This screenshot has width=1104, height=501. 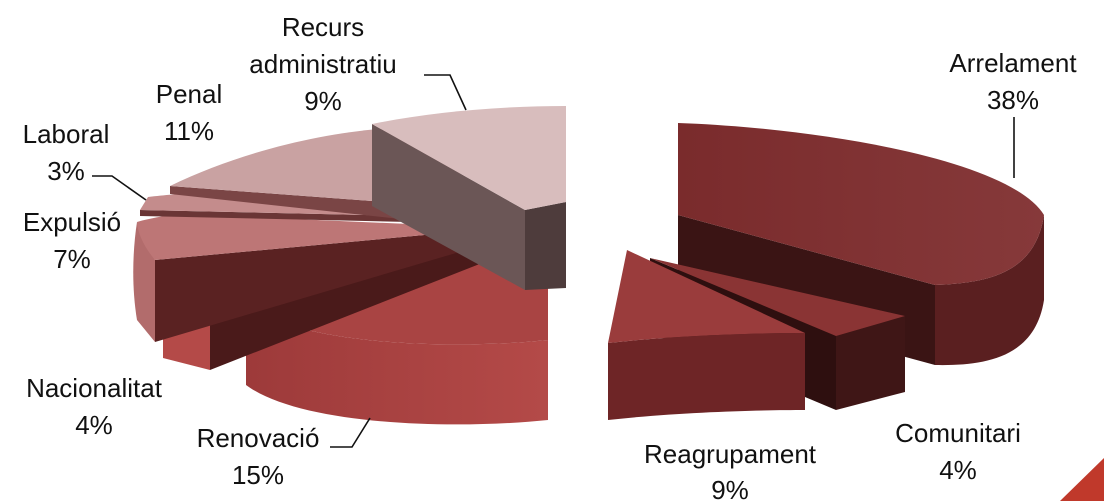 What do you see at coordinates (94, 388) in the screenshot?
I see `label-nacionalitat: Nacionalitat` at bounding box center [94, 388].